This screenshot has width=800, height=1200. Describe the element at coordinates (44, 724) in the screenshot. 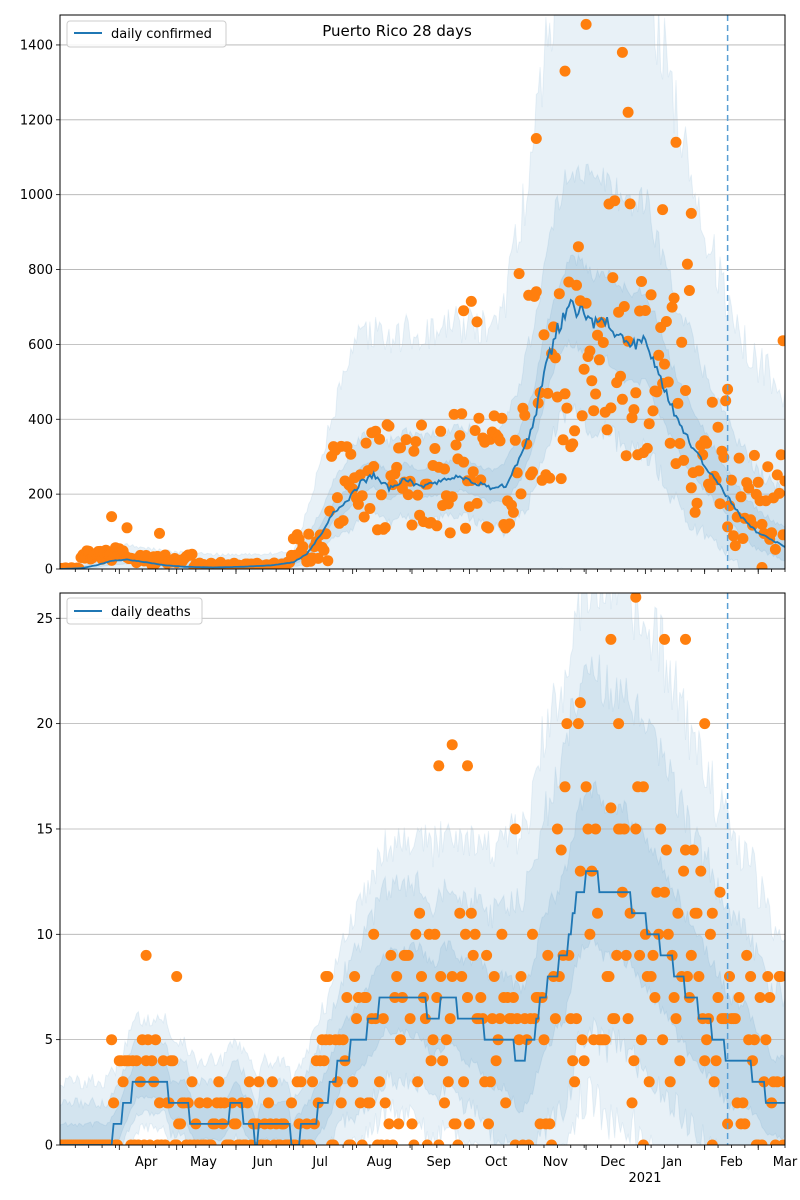

I see `y-tick-label: 20` at that location.